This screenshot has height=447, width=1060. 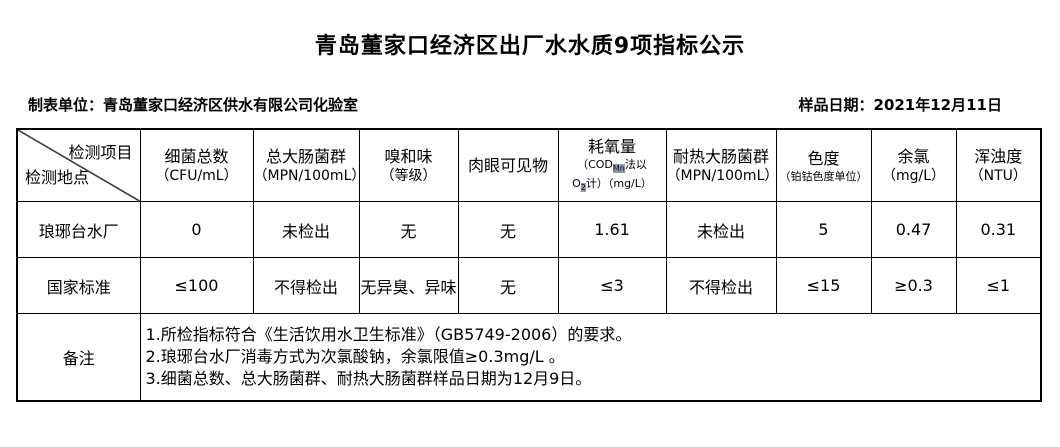 I want to click on cell-value: 0, so click(x=196, y=229).